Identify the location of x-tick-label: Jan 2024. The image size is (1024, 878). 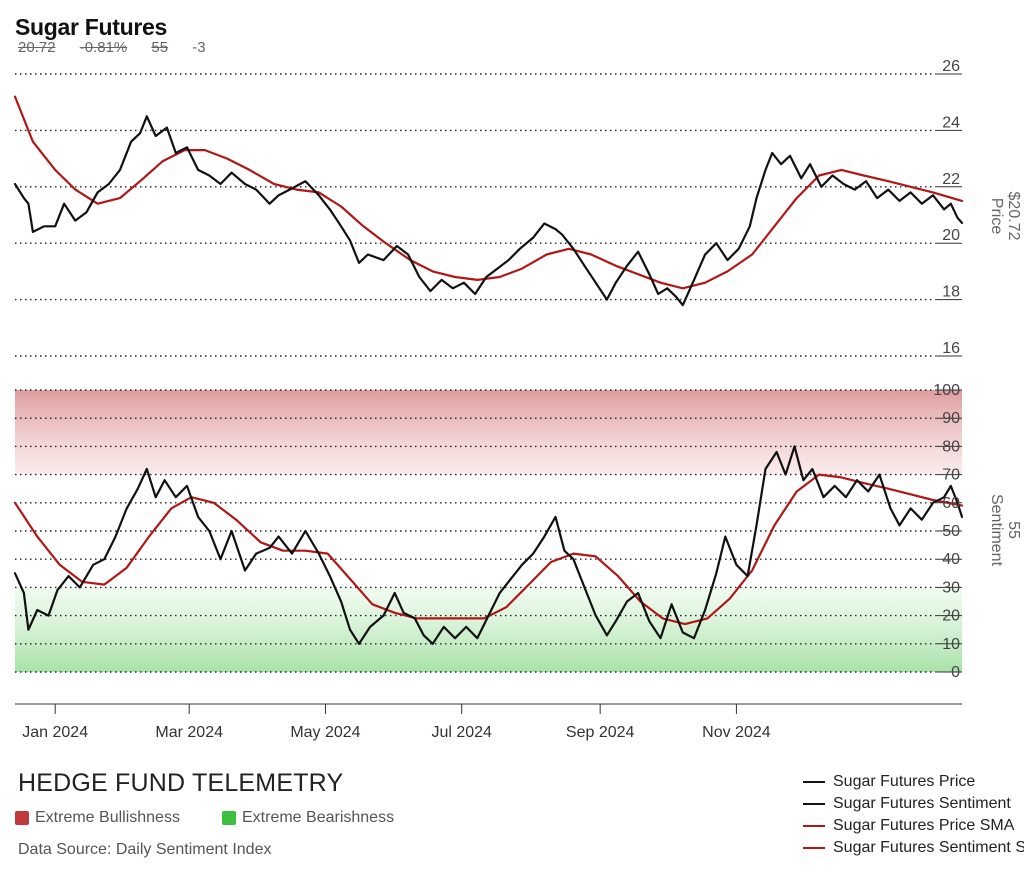
(55, 732).